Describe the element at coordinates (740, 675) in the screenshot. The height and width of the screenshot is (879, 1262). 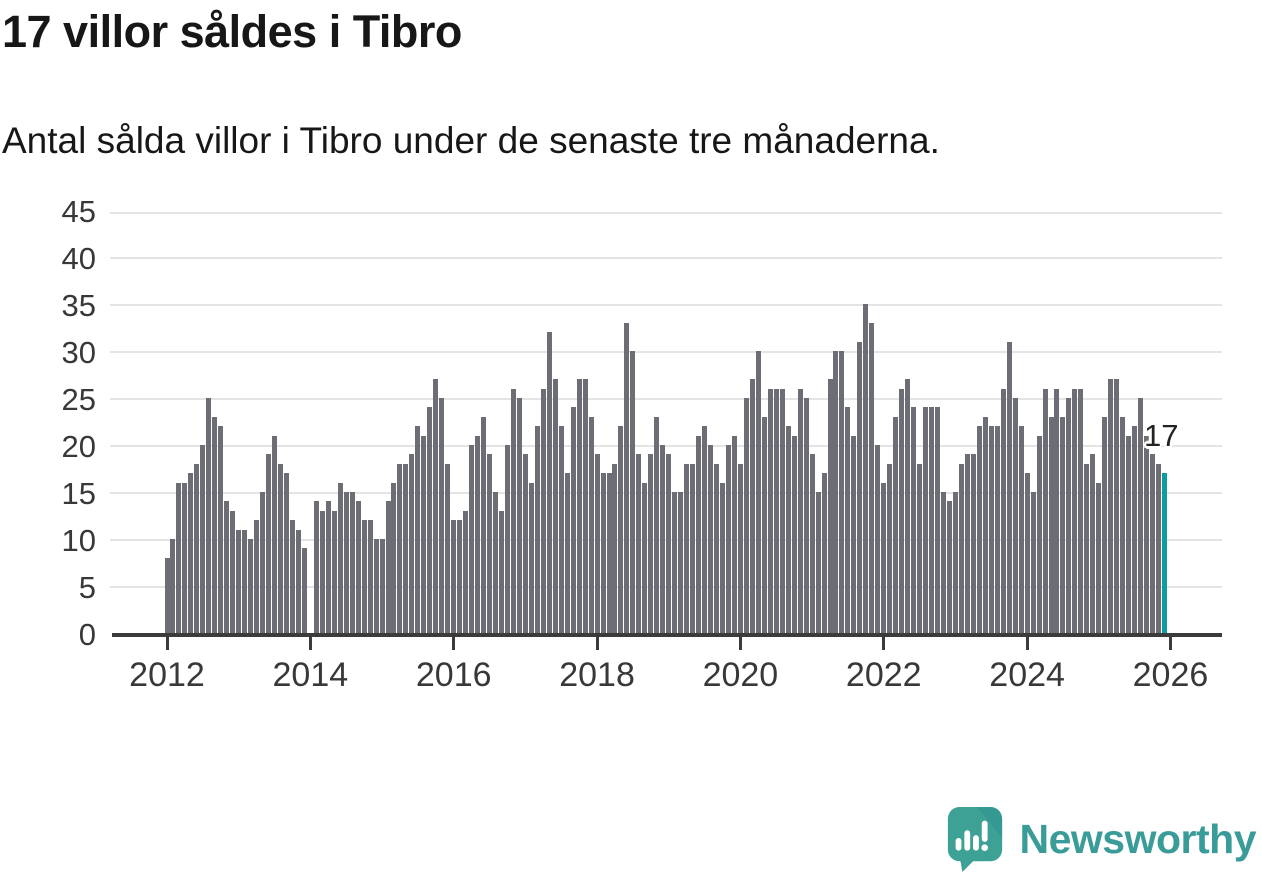
I see `x-tick-label: 2020` at that location.